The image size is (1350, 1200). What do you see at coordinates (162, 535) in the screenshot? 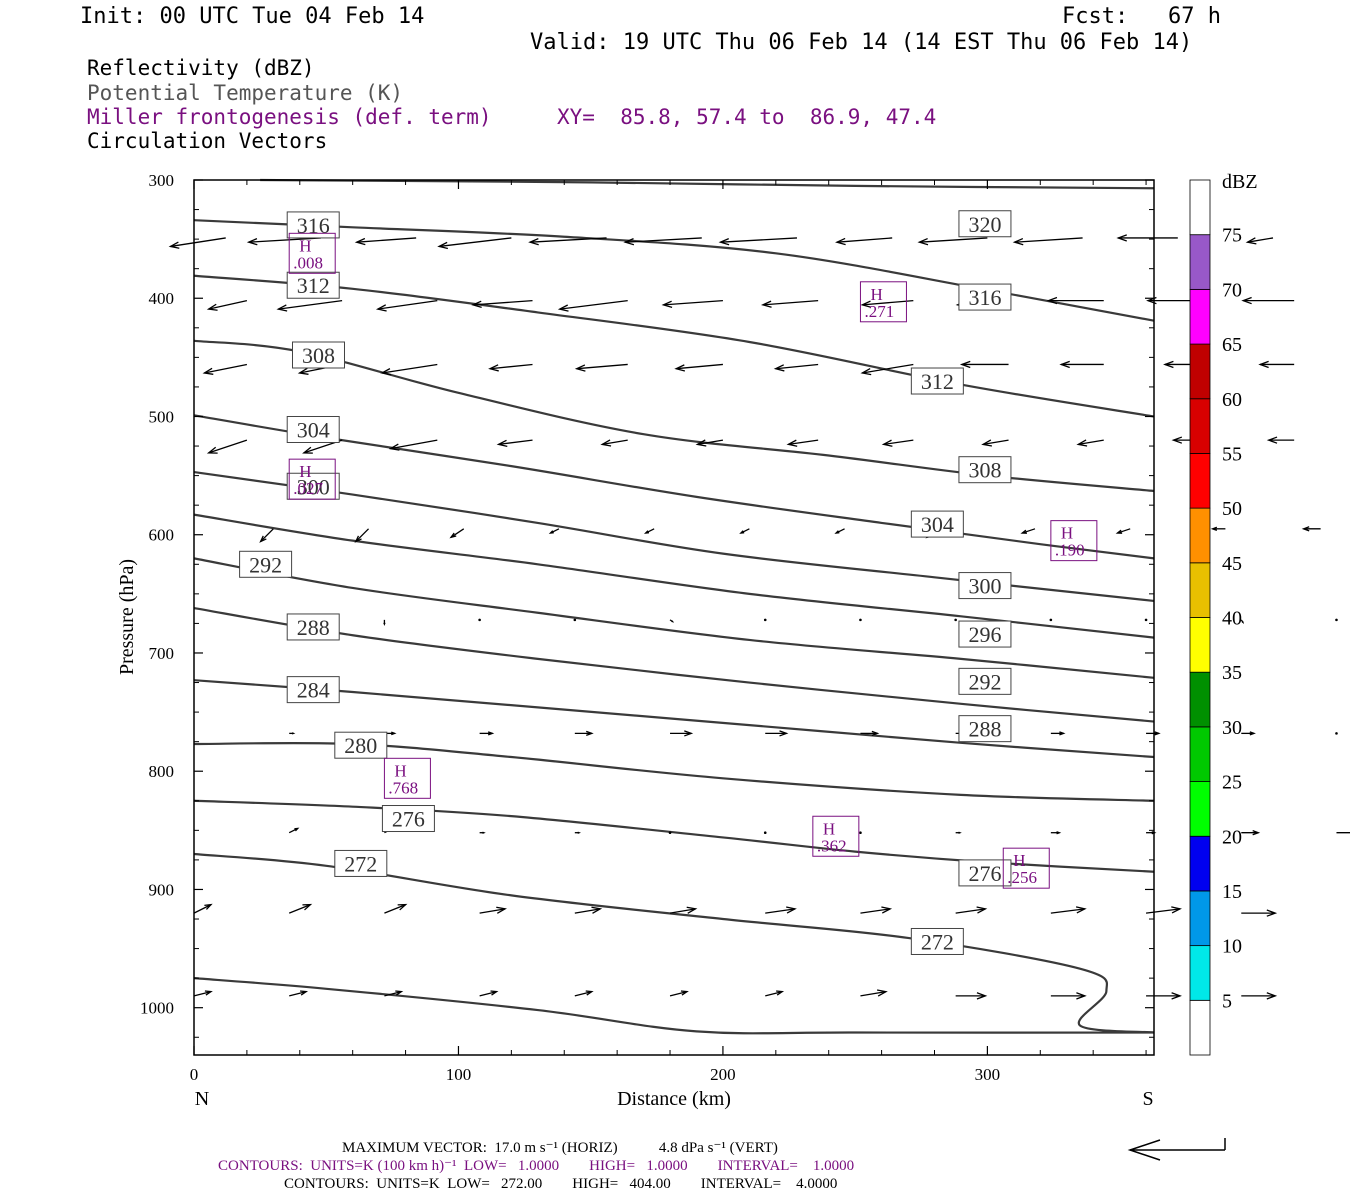
I see `y-tick-label: 600` at bounding box center [162, 535].